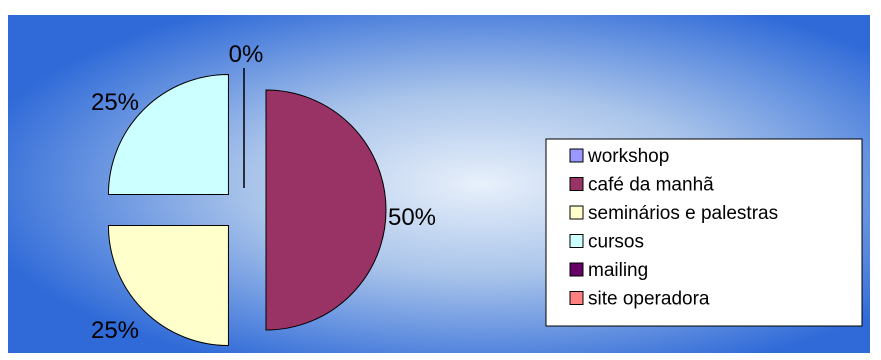  Describe the element at coordinates (651, 185) in the screenshot. I see `legend-label-caf-da-manh-: café da manhã` at that location.